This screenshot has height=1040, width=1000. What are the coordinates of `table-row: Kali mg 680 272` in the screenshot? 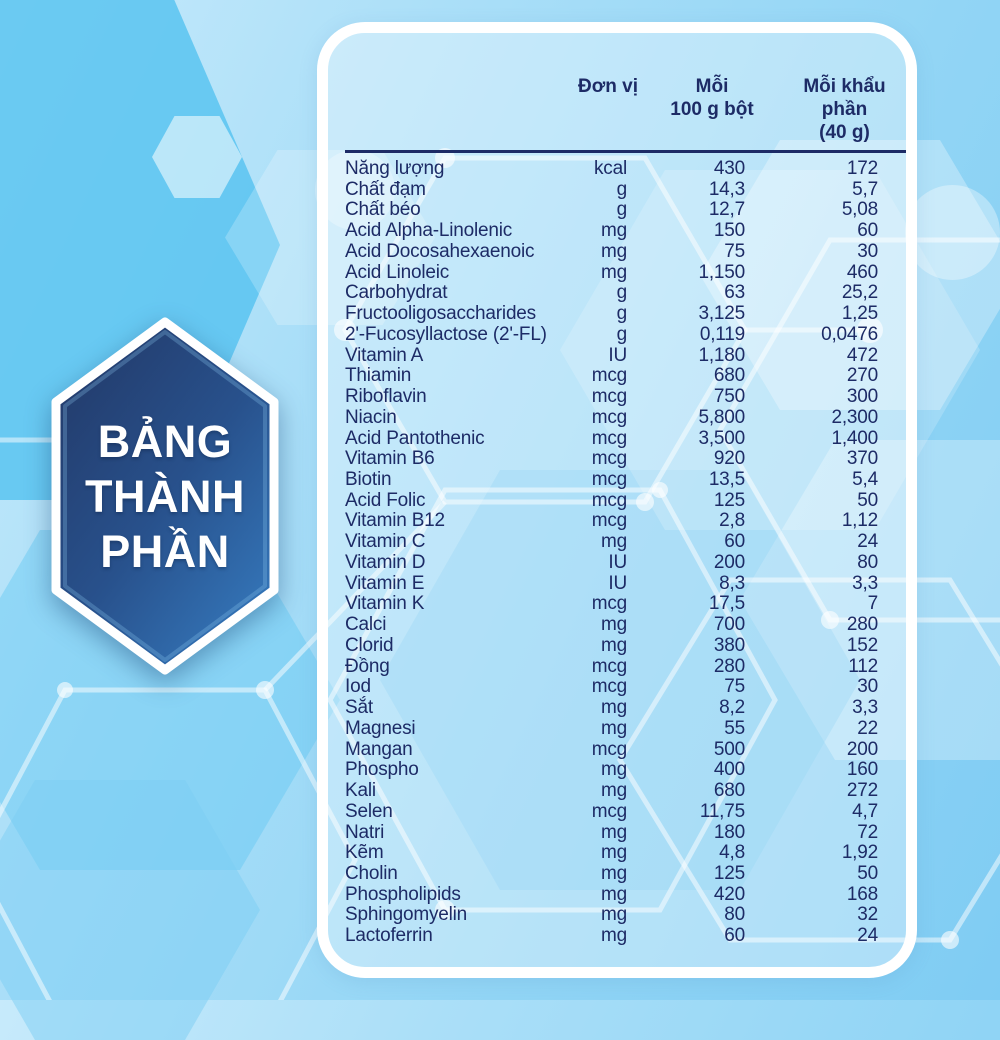 It's located at (625, 790).